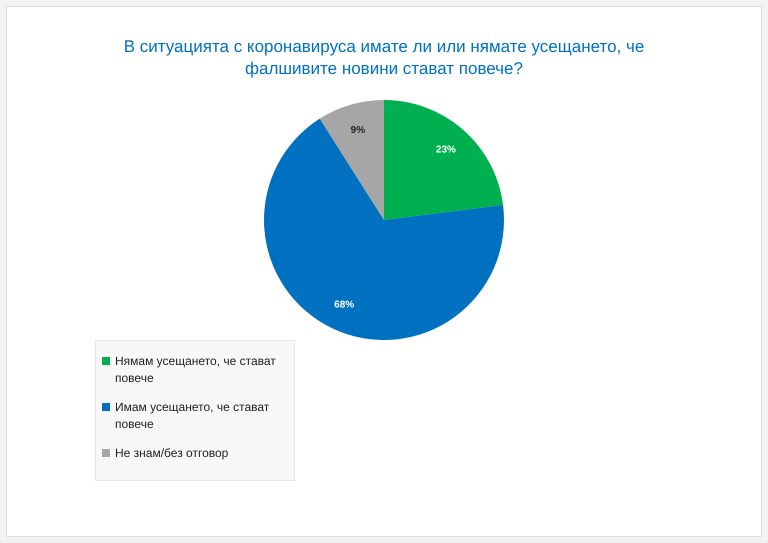  What do you see at coordinates (384, 58) in the screenshot?
I see `chart-title: В ситуацията с коронавируса имате ли или нямате усещането, че фалшивите новини стават повече?` at bounding box center [384, 58].